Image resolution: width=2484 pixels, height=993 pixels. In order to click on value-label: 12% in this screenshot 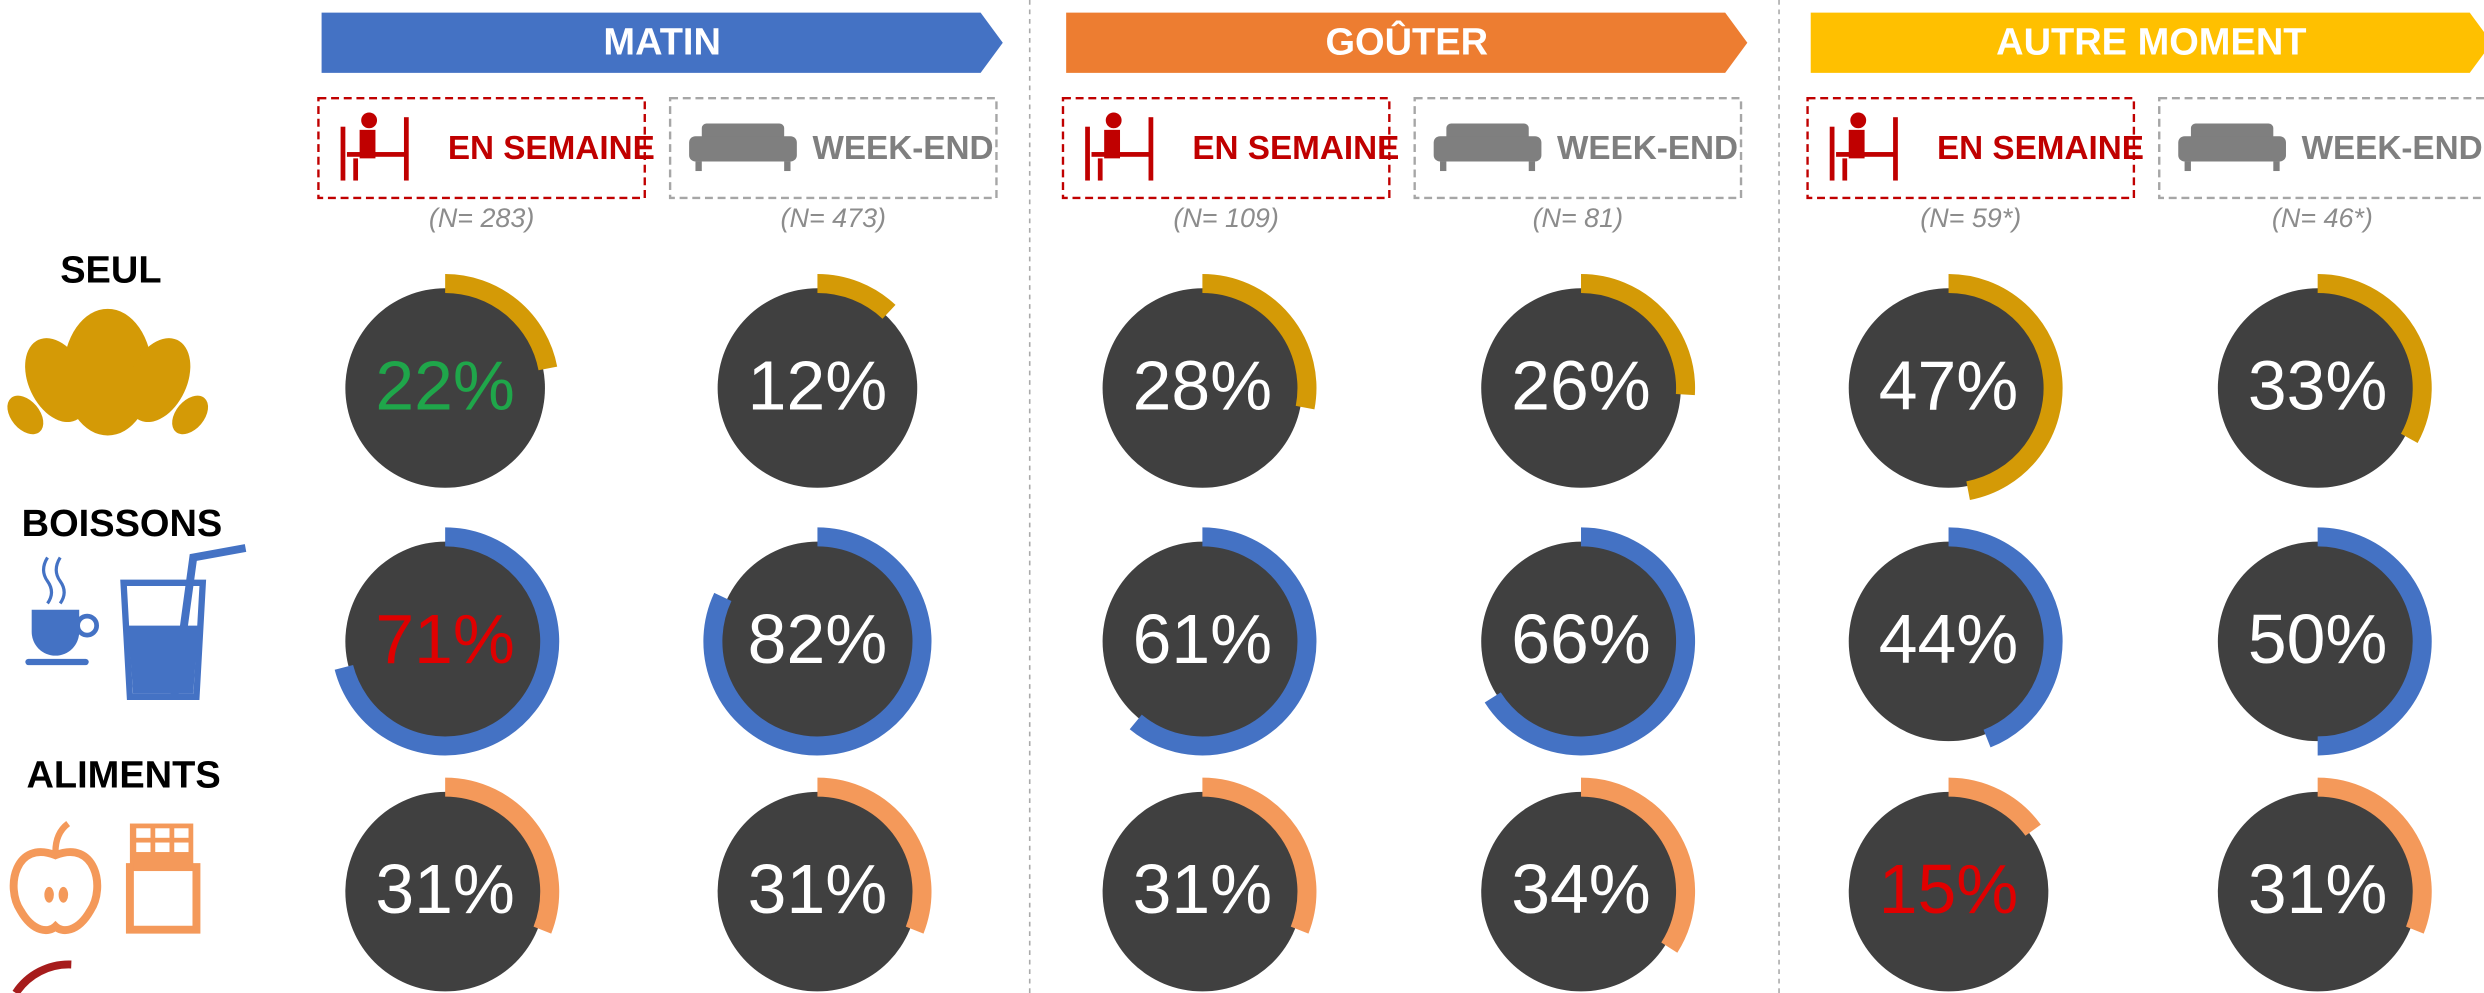, I will do `click(818, 386)`.